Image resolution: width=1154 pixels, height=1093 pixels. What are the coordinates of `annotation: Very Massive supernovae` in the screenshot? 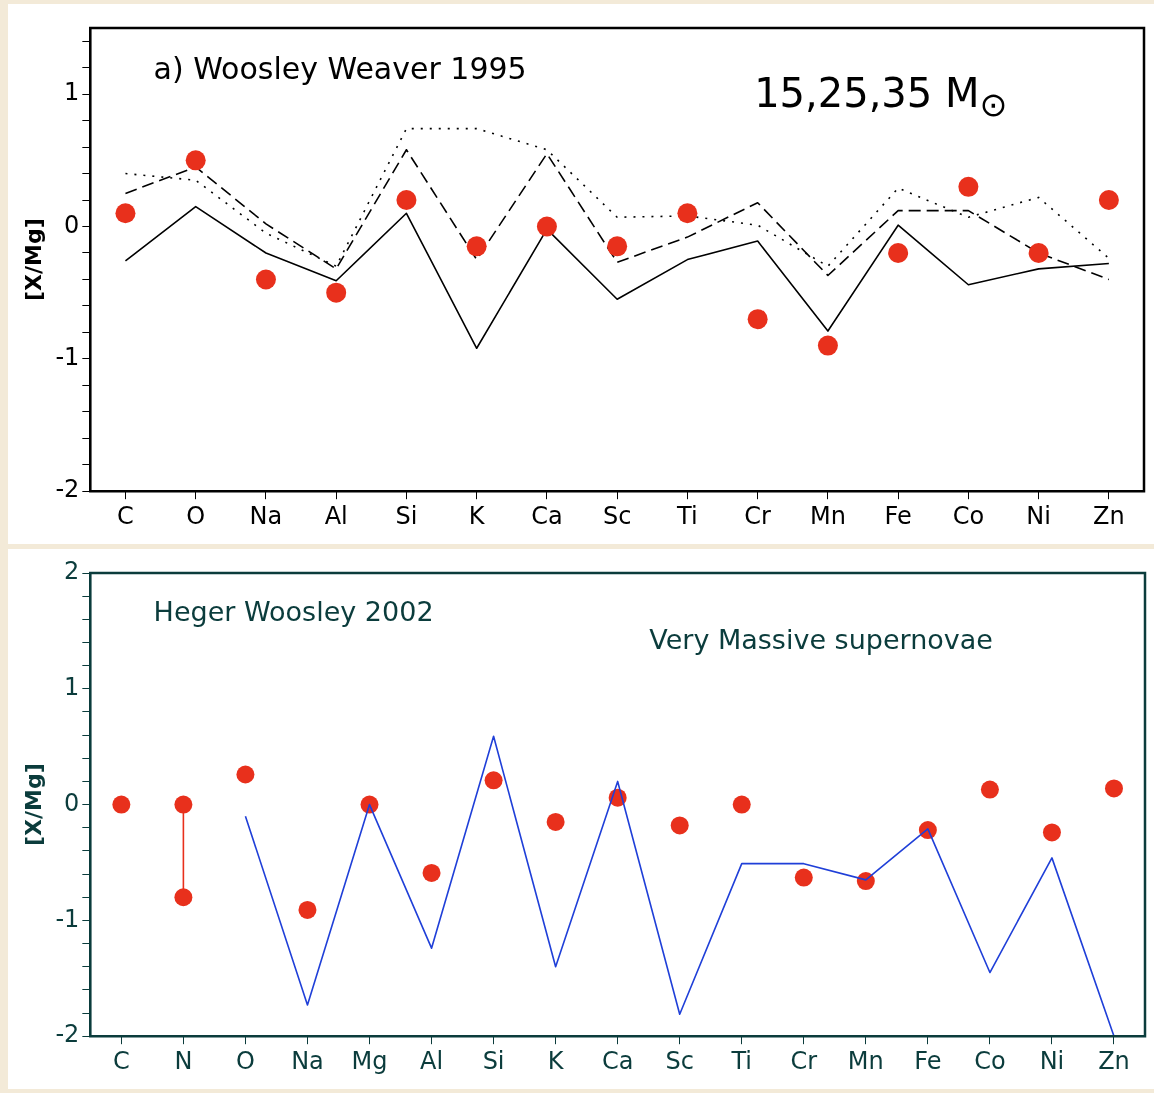 It's located at (821, 639).